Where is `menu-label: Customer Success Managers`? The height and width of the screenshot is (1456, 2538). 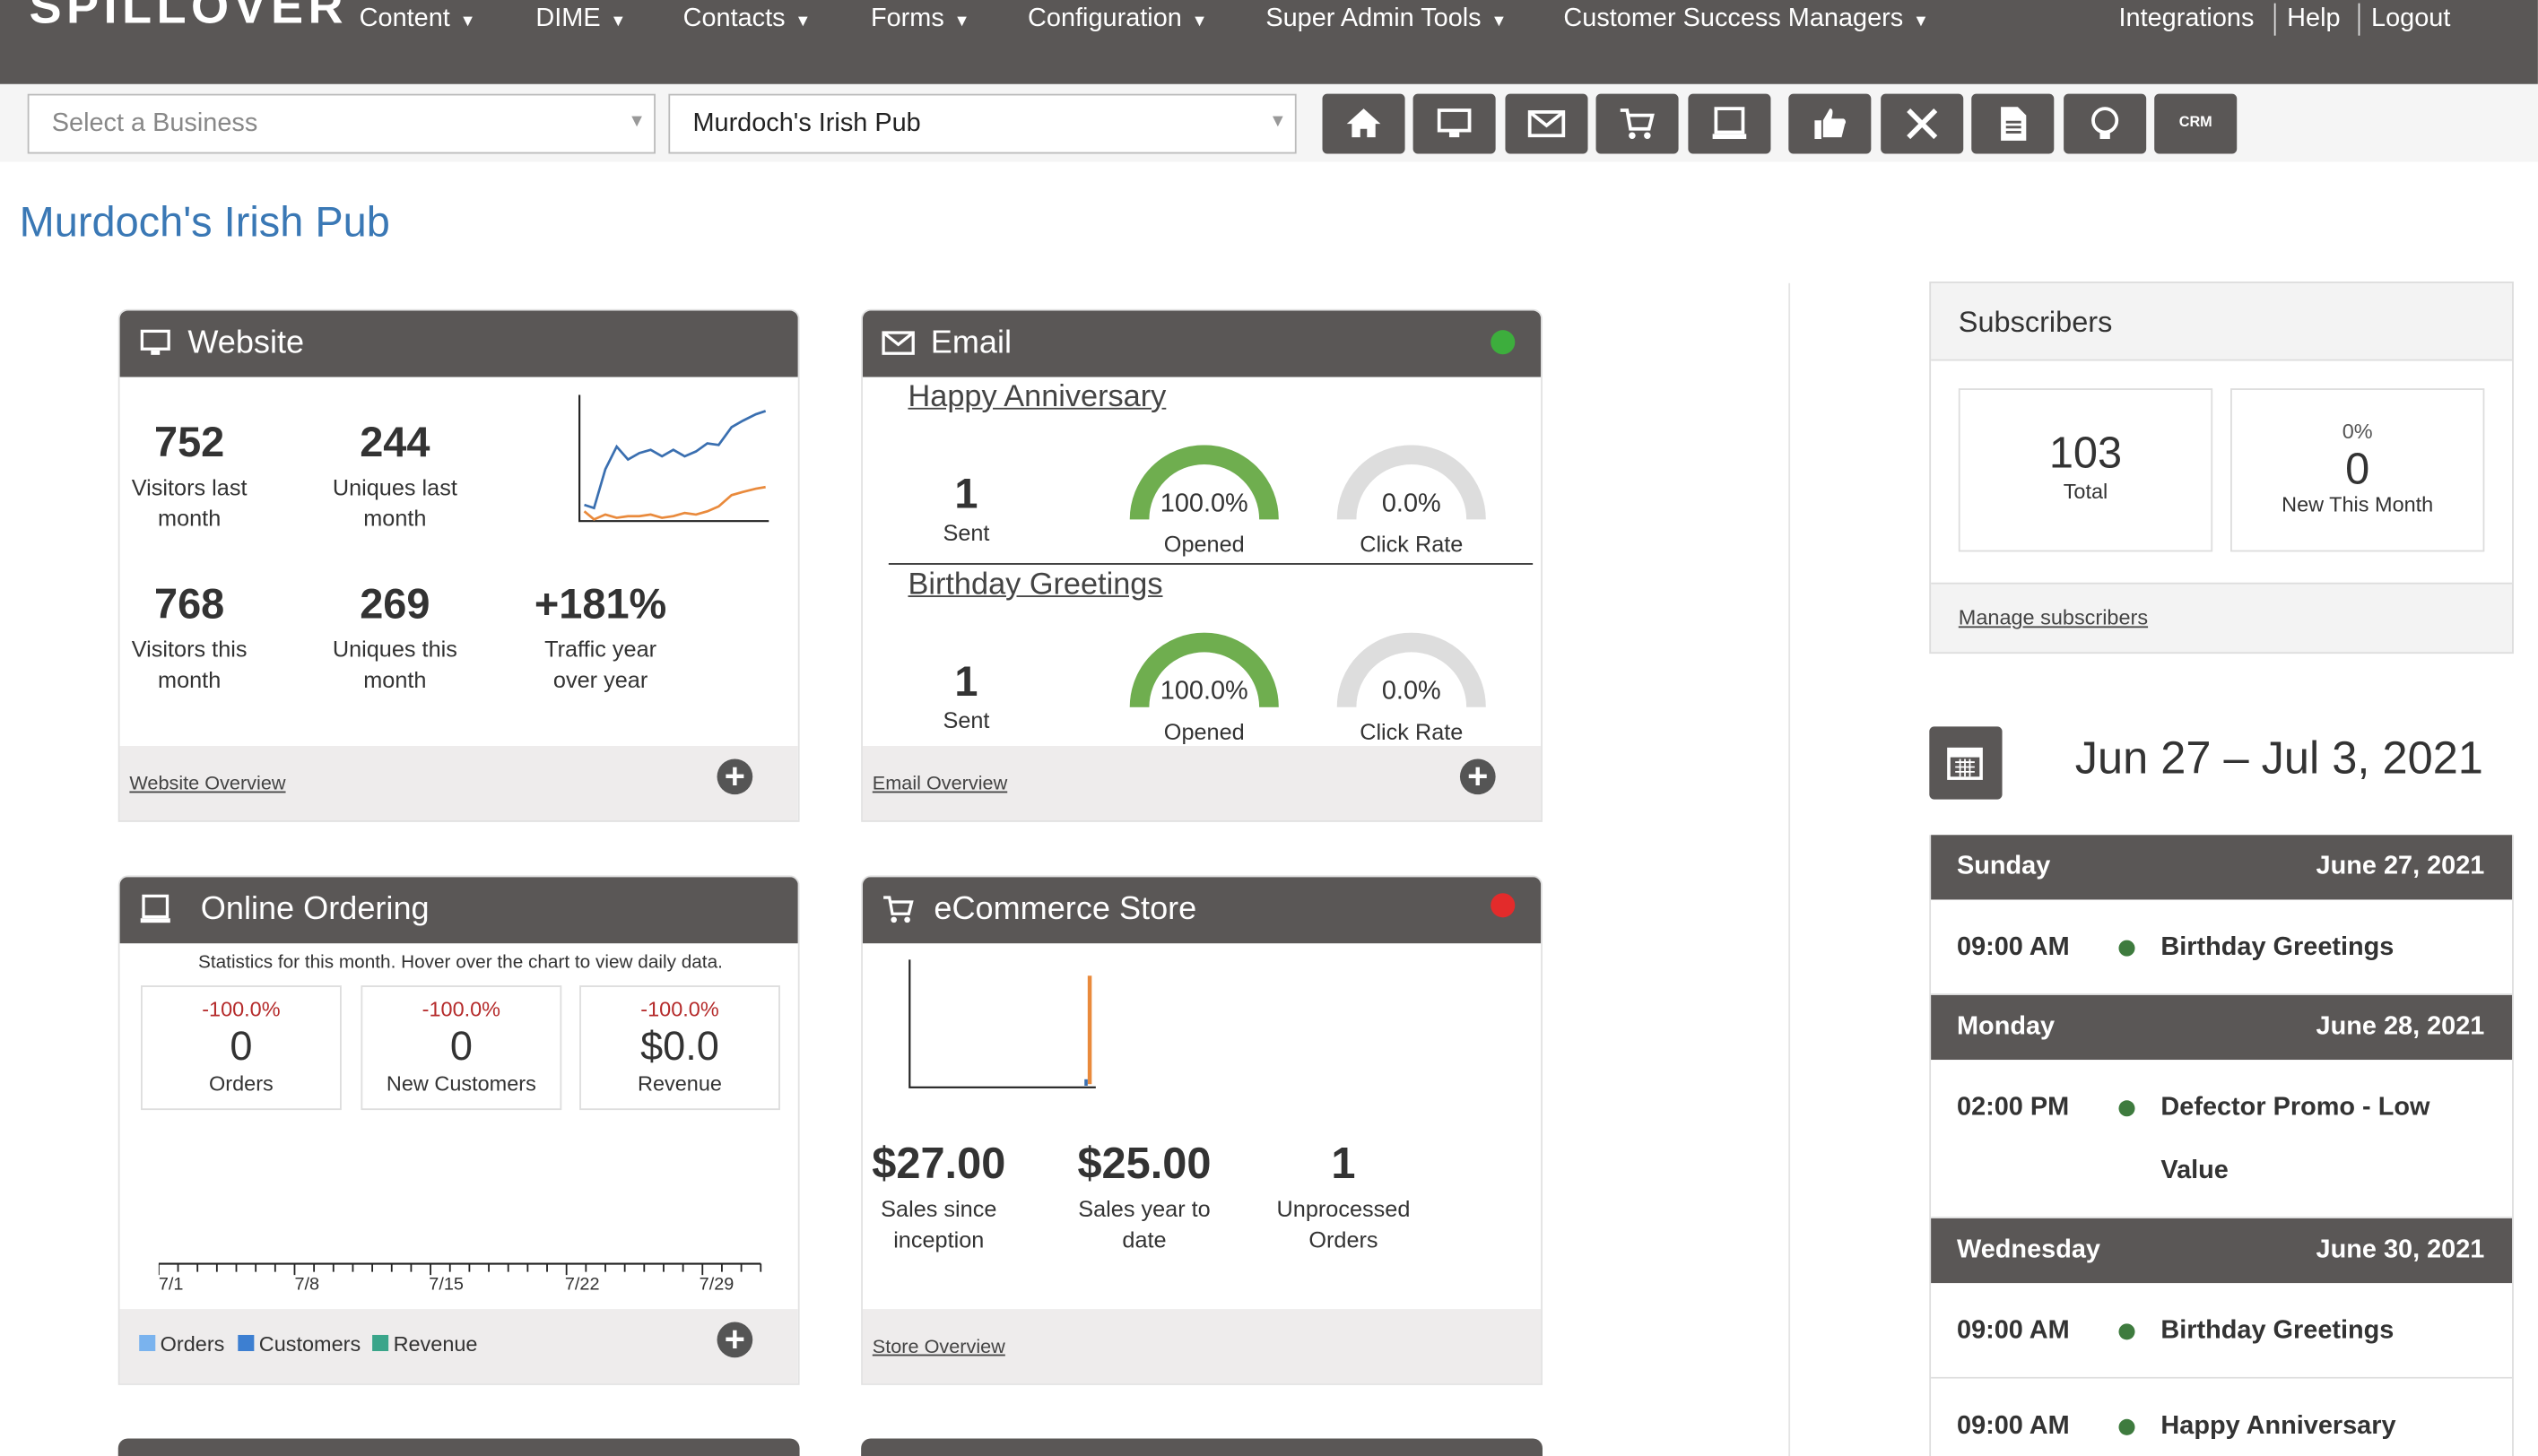 menu-label: Customer Success Managers is located at coordinates (1733, 19).